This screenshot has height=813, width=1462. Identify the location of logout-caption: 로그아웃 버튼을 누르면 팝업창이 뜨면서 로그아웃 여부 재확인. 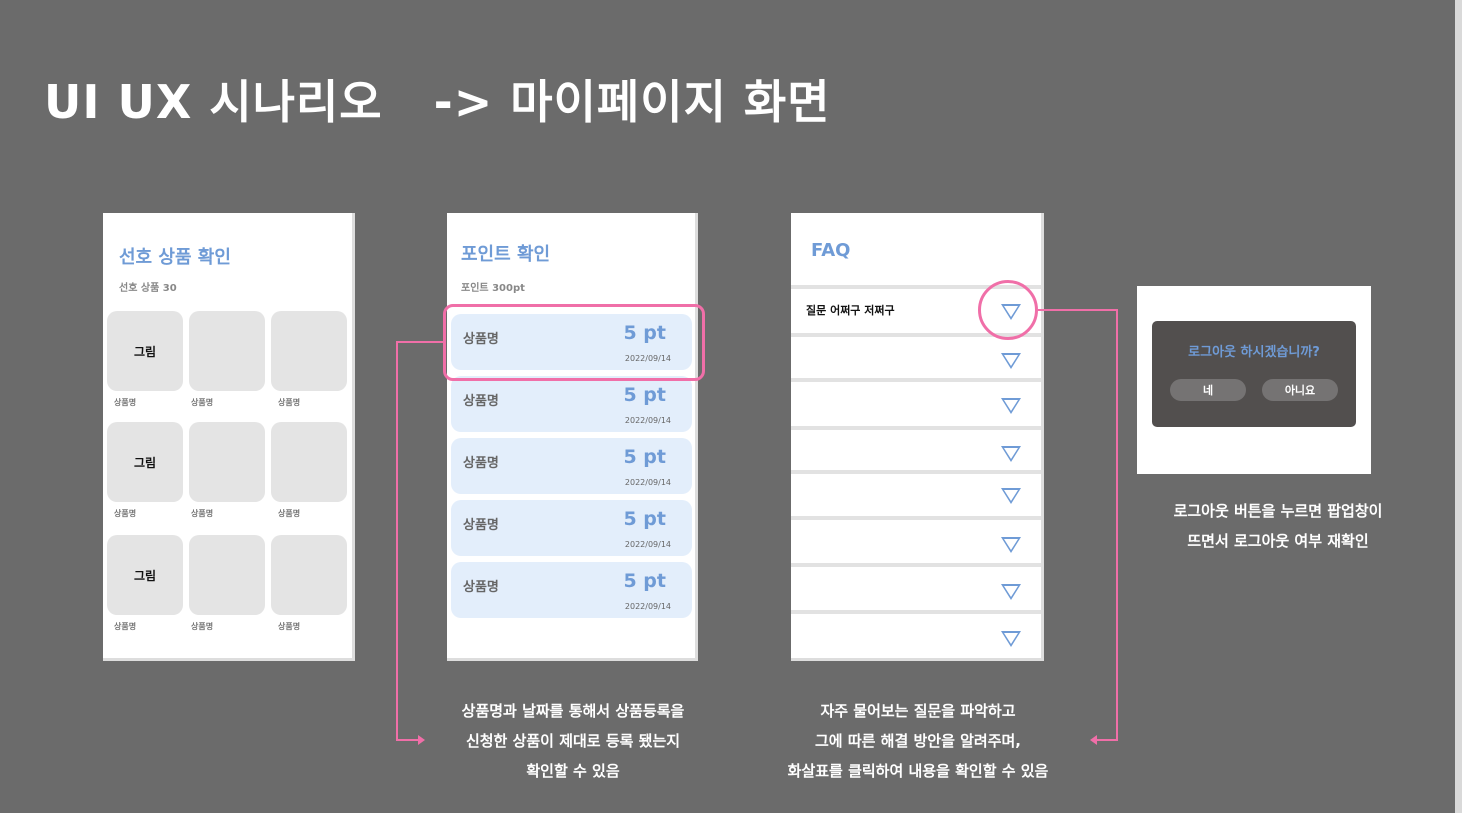
(1278, 526).